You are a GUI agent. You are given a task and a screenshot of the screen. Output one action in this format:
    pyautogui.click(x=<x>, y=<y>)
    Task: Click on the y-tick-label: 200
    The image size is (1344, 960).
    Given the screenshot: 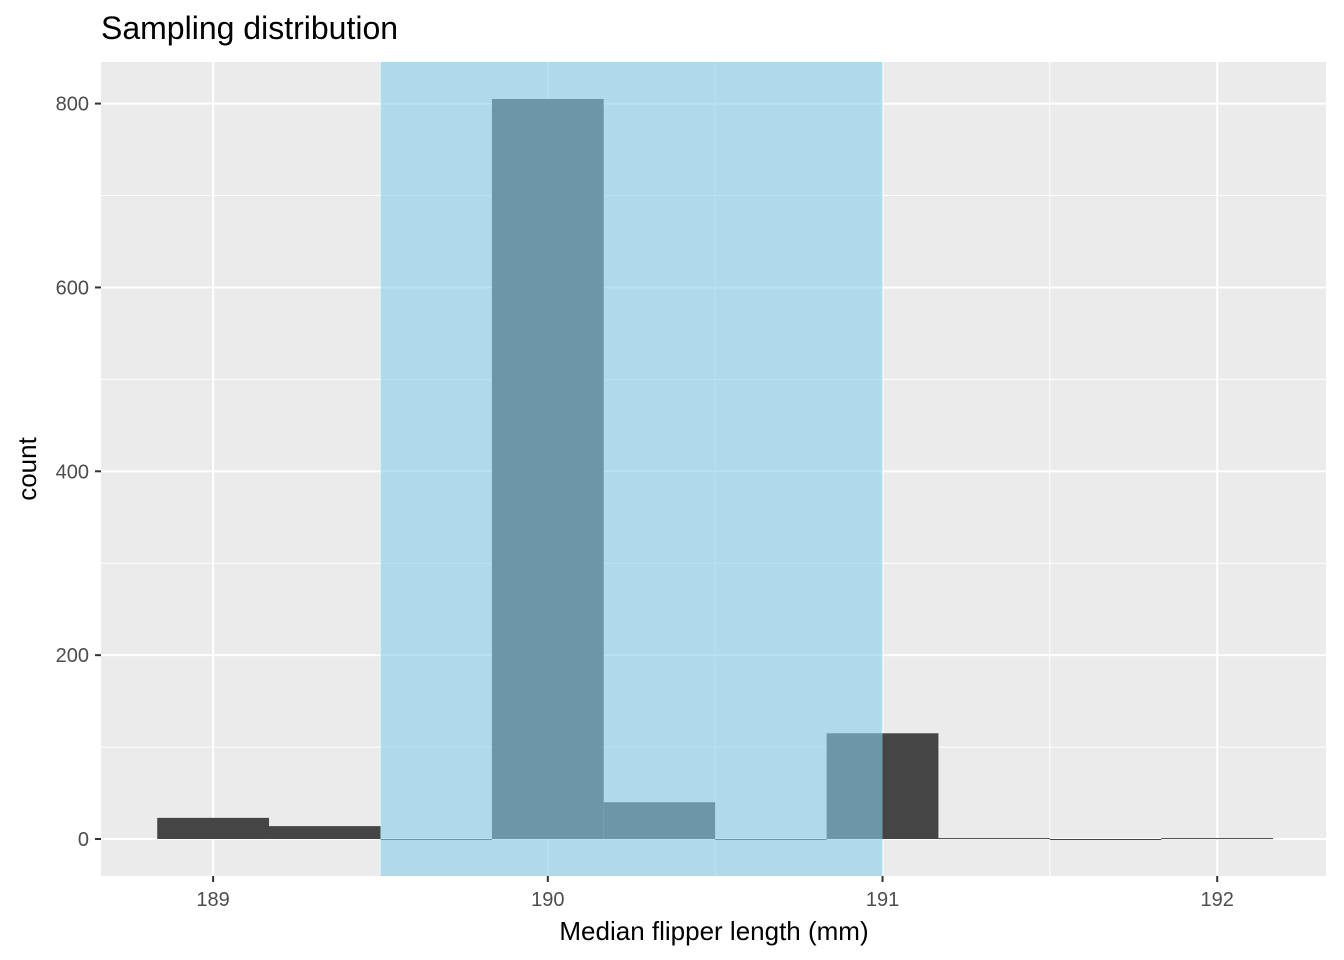 What is the action you would take?
    pyautogui.click(x=72, y=656)
    